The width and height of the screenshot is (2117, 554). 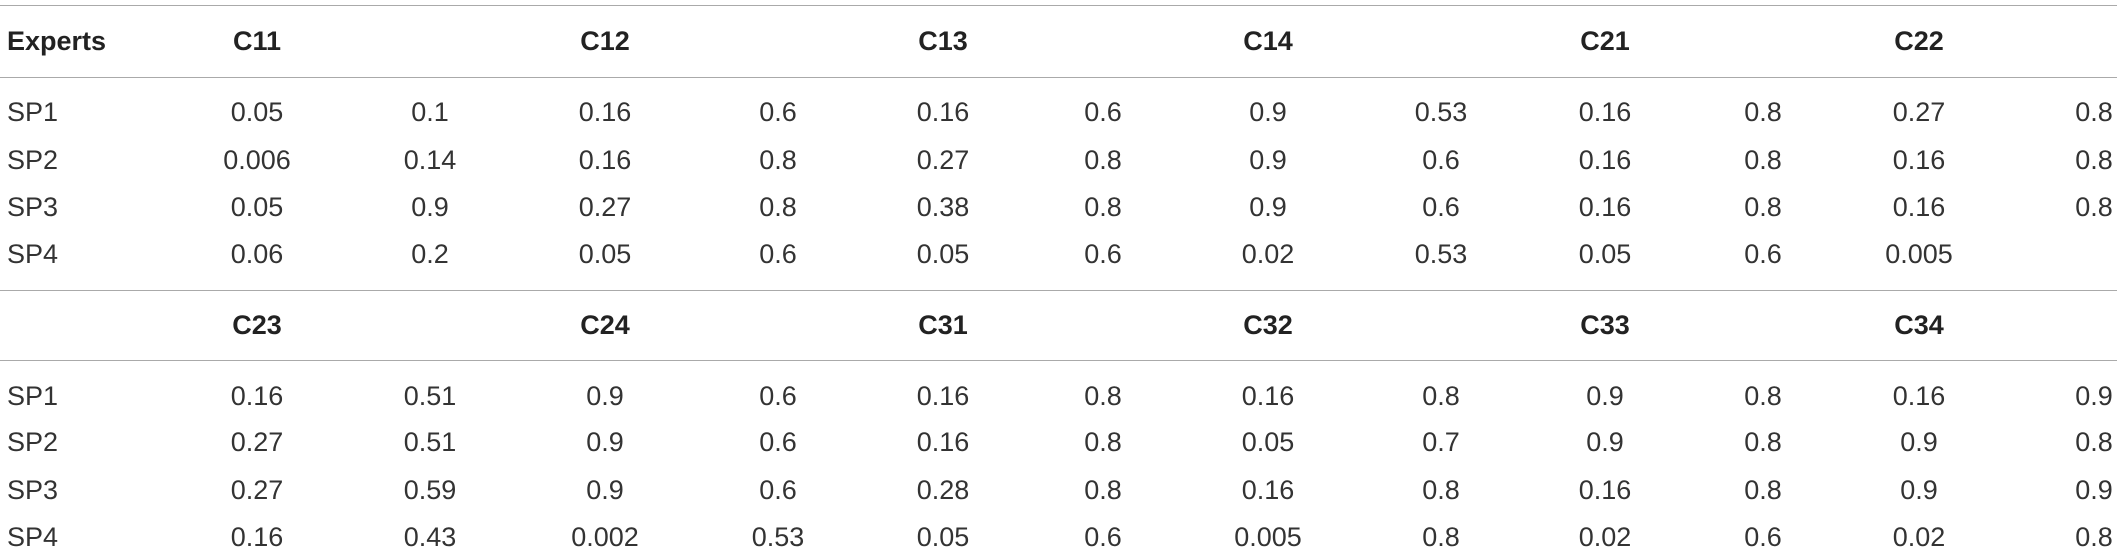 I want to click on cell: 0.06, so click(x=257, y=254).